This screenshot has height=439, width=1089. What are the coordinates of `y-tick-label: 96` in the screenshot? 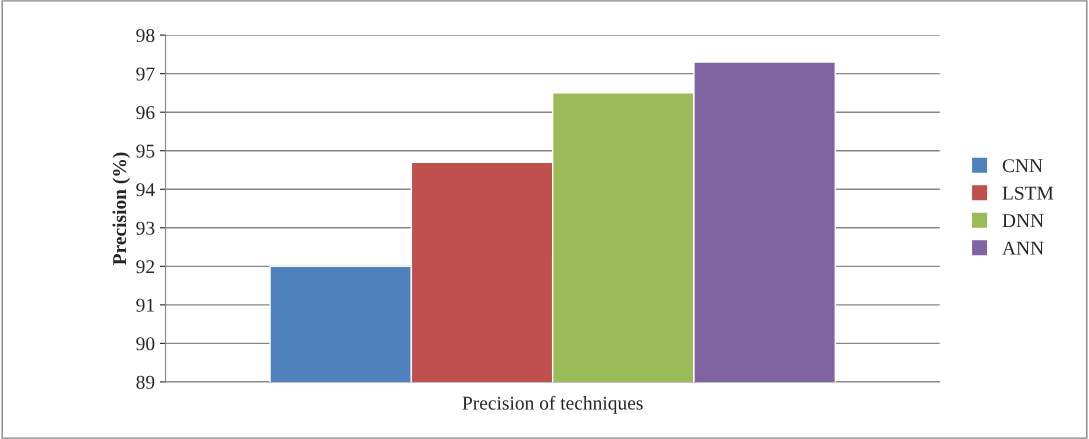 It's located at (145, 113).